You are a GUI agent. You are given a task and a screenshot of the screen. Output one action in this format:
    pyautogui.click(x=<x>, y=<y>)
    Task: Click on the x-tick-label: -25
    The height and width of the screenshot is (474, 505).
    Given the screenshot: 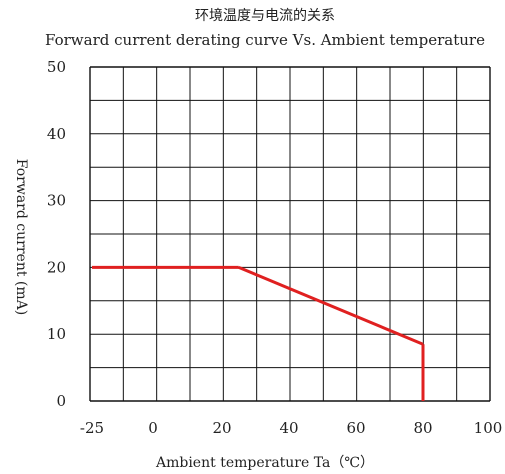 What is the action you would take?
    pyautogui.click(x=92, y=428)
    